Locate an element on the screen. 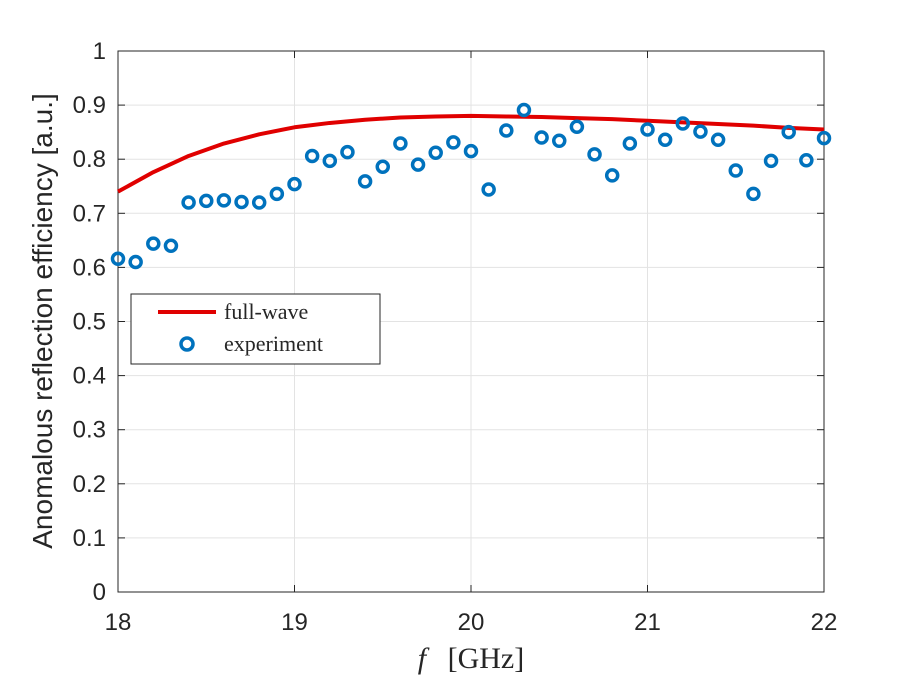 The height and width of the screenshot is (680, 911). full-wave-line is located at coordinates (471, 153).